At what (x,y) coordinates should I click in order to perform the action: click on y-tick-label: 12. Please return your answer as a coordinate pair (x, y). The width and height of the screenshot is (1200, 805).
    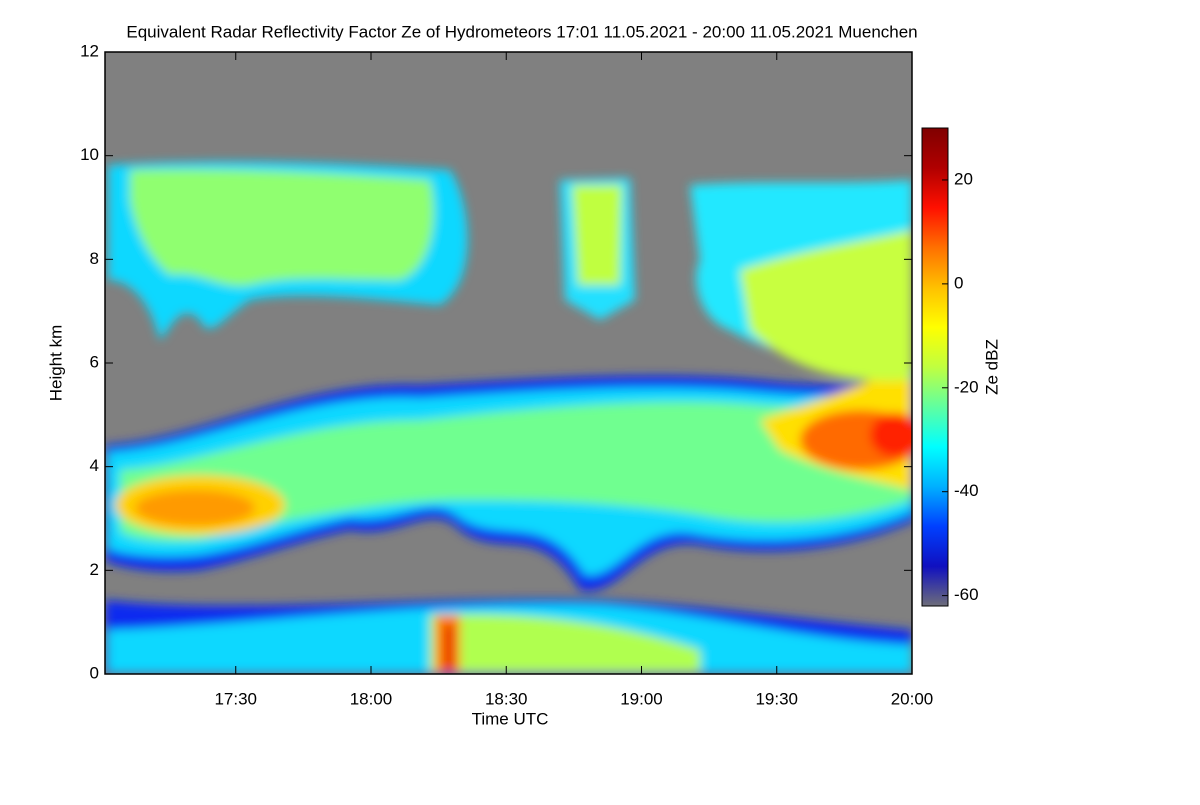
    Looking at the image, I should click on (89, 50).